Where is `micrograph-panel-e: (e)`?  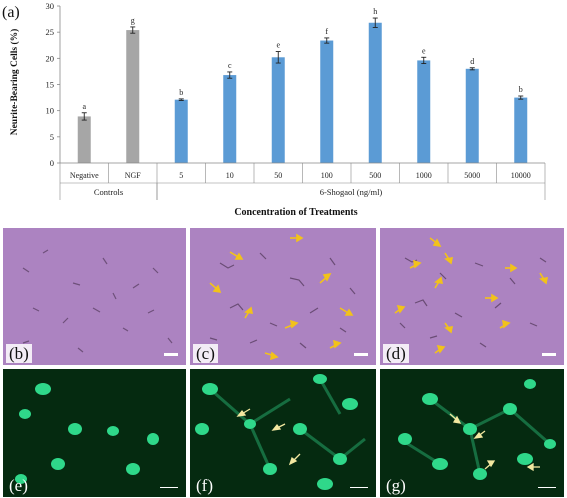
micrograph-panel-e: (e) is located at coordinates (94, 433).